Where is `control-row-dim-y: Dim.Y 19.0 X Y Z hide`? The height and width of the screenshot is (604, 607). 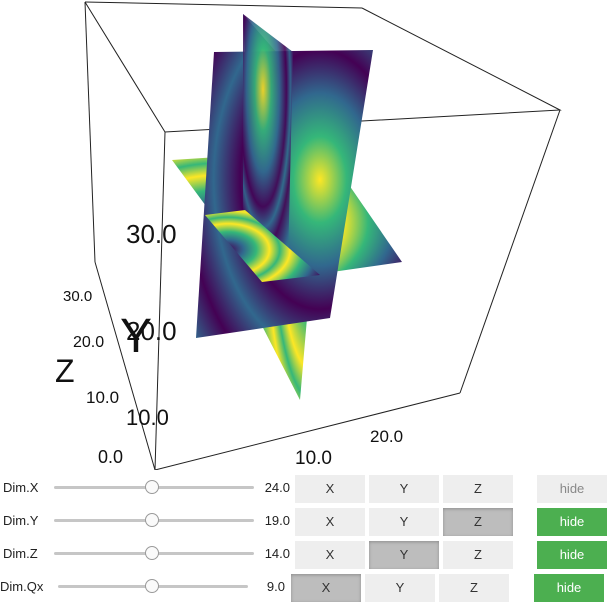
control-row-dim-y: Dim.Y 19.0 X Y Z hide is located at coordinates (303, 521).